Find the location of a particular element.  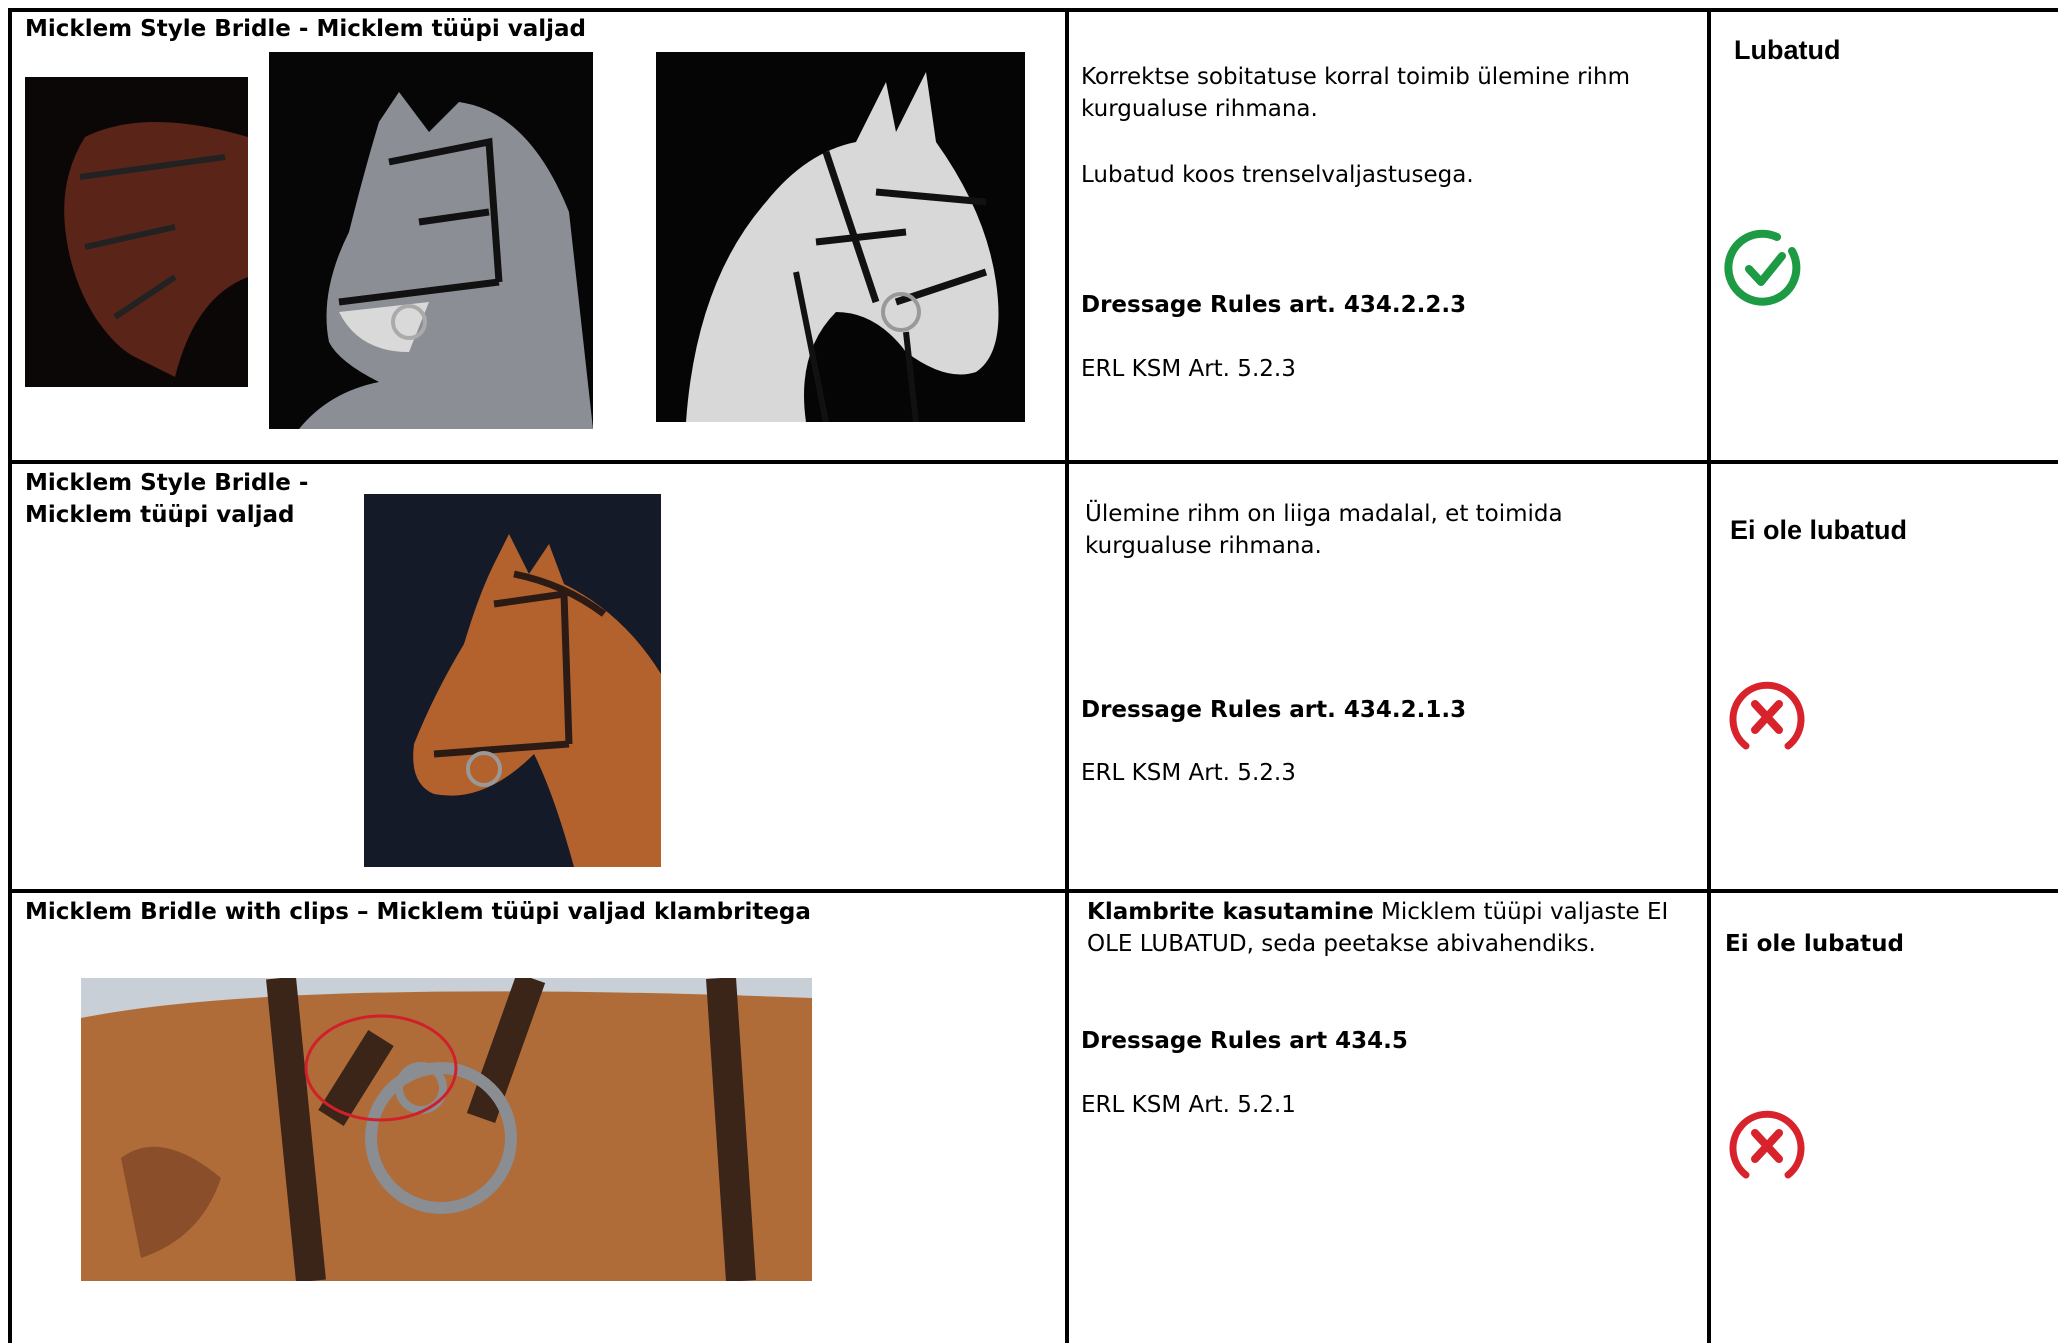

rule-reference: Dressage Rules art. 434.2.2.3 is located at coordinates (1274, 305).